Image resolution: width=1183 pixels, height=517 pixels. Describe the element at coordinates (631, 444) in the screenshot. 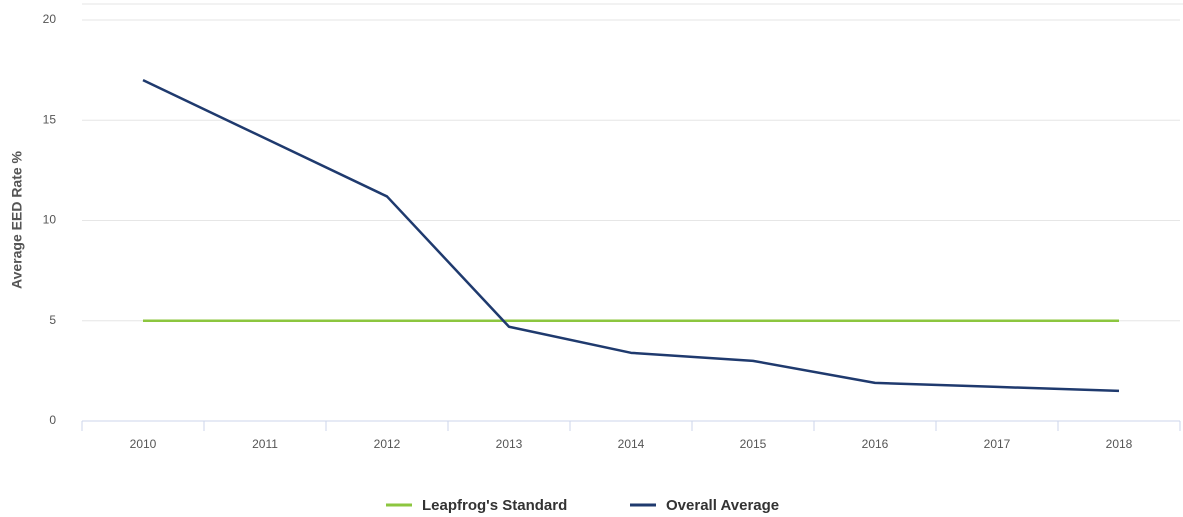

I see `x-tick-label: 2014` at that location.